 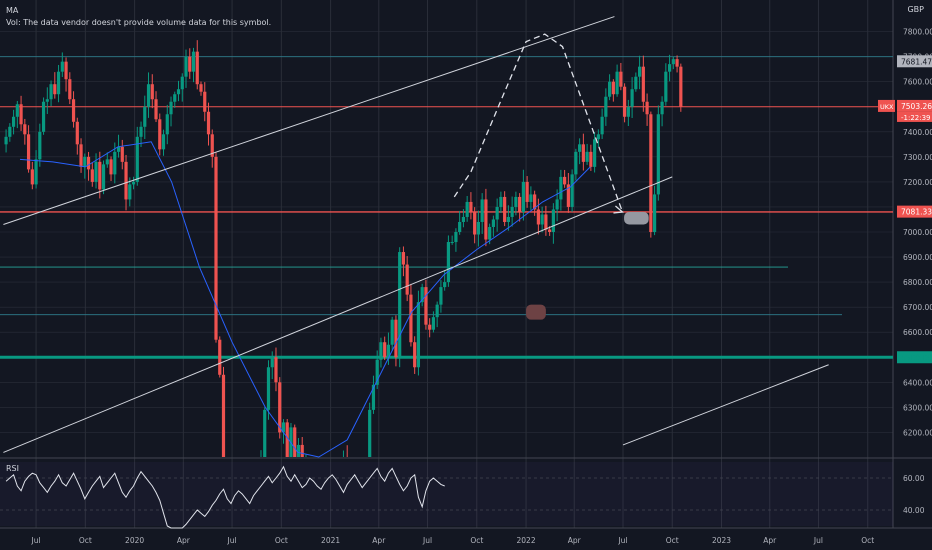 I want to click on price-tick-label: 6400.00, so click(x=917, y=382).